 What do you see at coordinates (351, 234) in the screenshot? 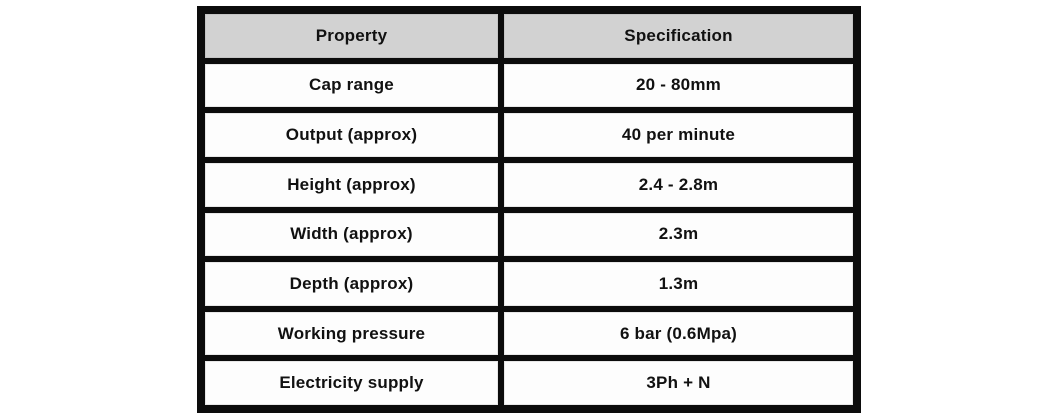
I see `row-width-property: Width (approx)` at bounding box center [351, 234].